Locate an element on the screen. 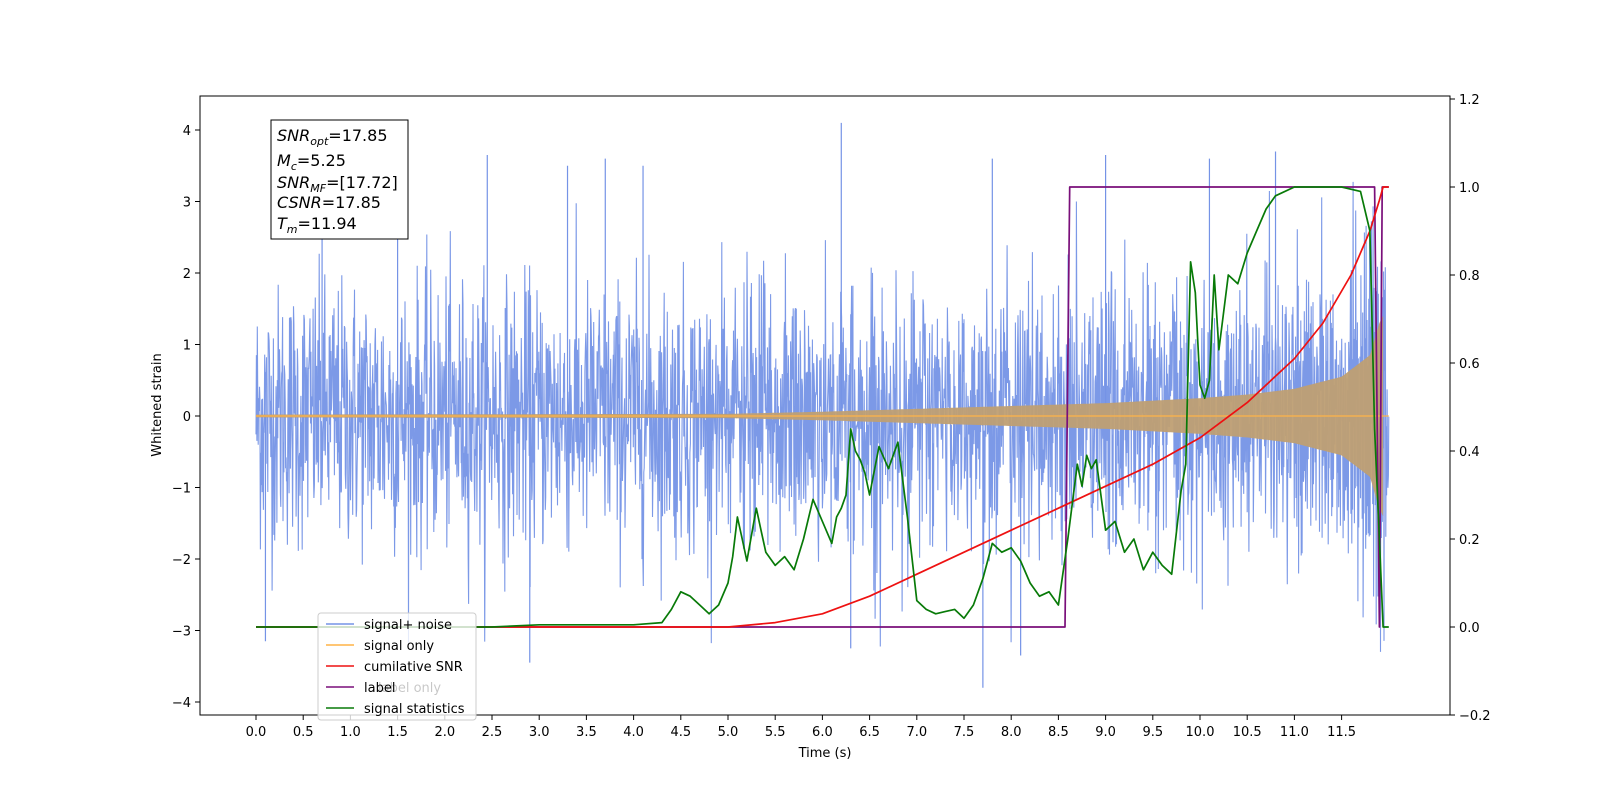 This screenshot has width=1600, height=800. x-tick-label: 6.5 is located at coordinates (869, 732).